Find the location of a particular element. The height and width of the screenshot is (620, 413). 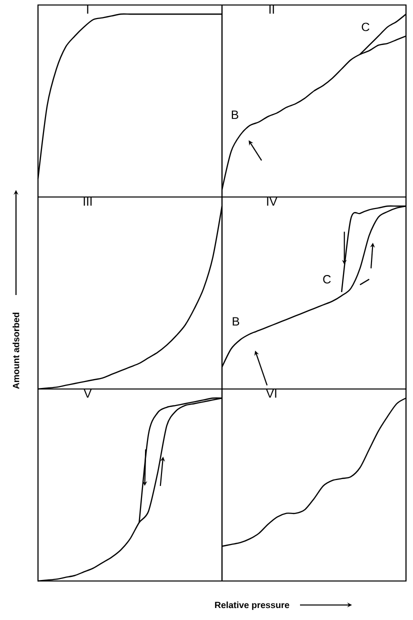

chart-title: III is located at coordinates (88, 201).